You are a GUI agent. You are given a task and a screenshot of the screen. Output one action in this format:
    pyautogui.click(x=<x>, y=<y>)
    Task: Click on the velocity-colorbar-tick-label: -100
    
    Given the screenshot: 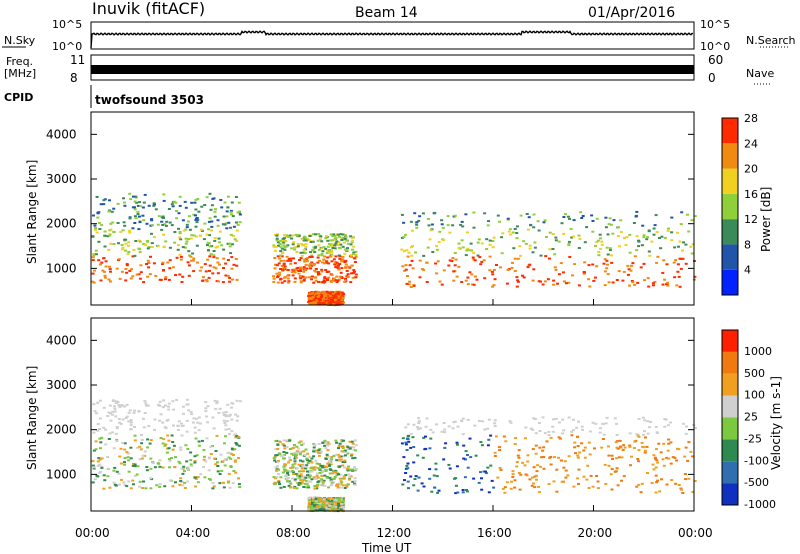 What is the action you would take?
    pyautogui.click(x=756, y=460)
    